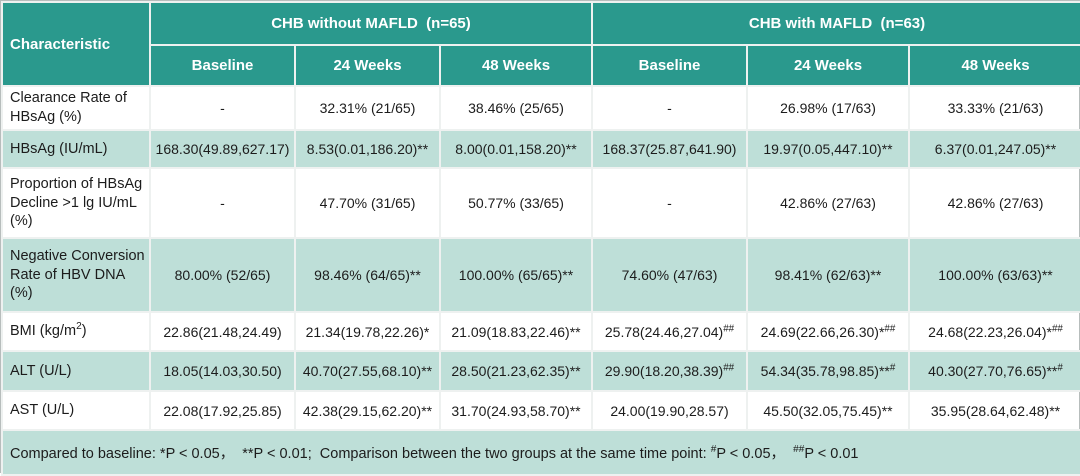 The height and width of the screenshot is (476, 1080). What do you see at coordinates (516, 149) in the screenshot?
I see `cell-value: 8.00(0.01,158.20)**` at bounding box center [516, 149].